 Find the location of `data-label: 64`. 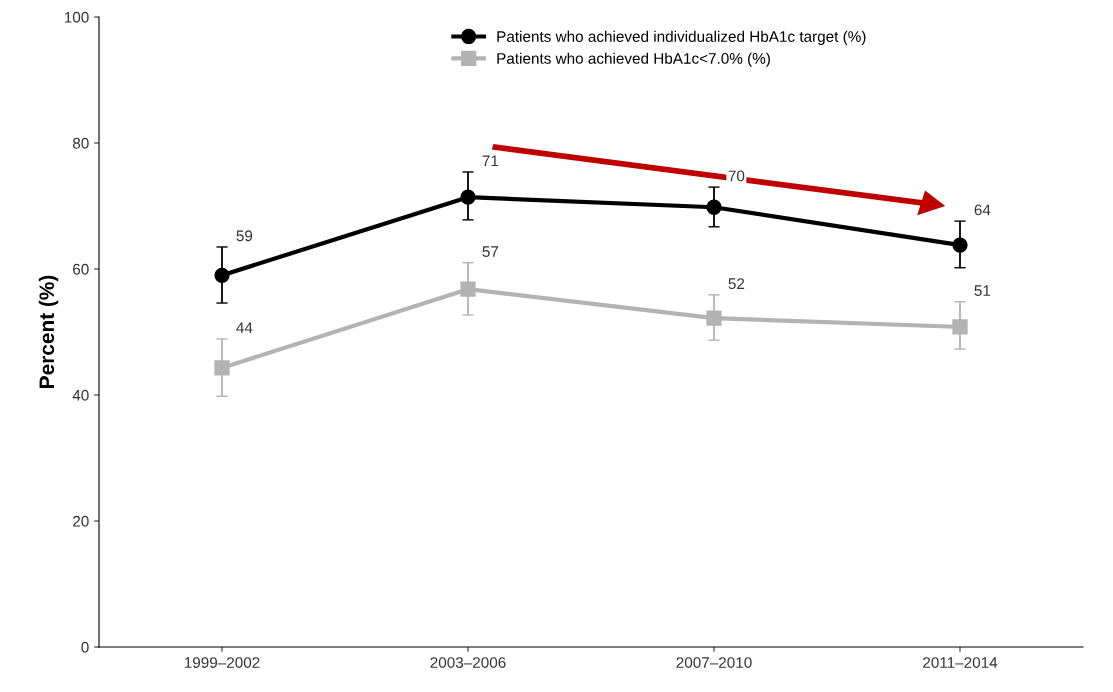

data-label: 64 is located at coordinates (982, 210).